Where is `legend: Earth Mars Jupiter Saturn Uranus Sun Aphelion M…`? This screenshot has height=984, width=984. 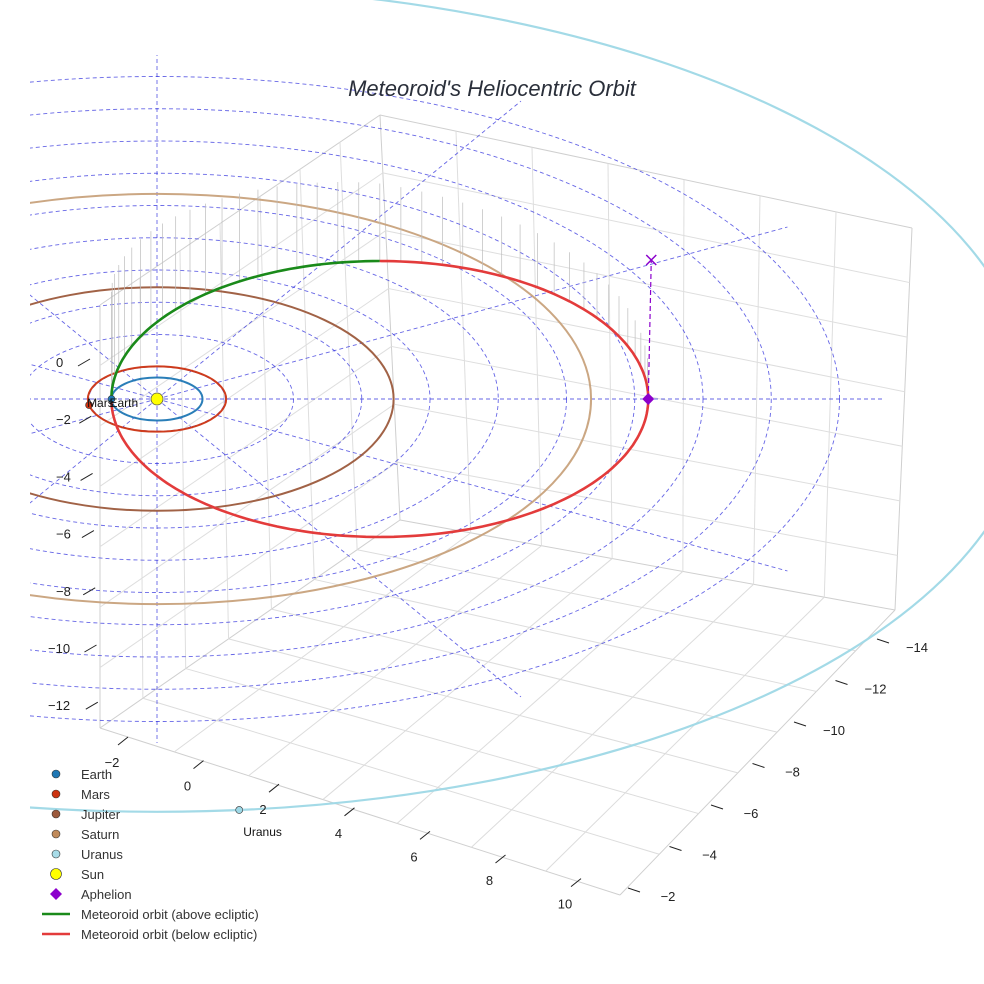
legend: Earth Mars Jupiter Saturn Uranus Sun Aphelion M… is located at coordinates (150, 854).